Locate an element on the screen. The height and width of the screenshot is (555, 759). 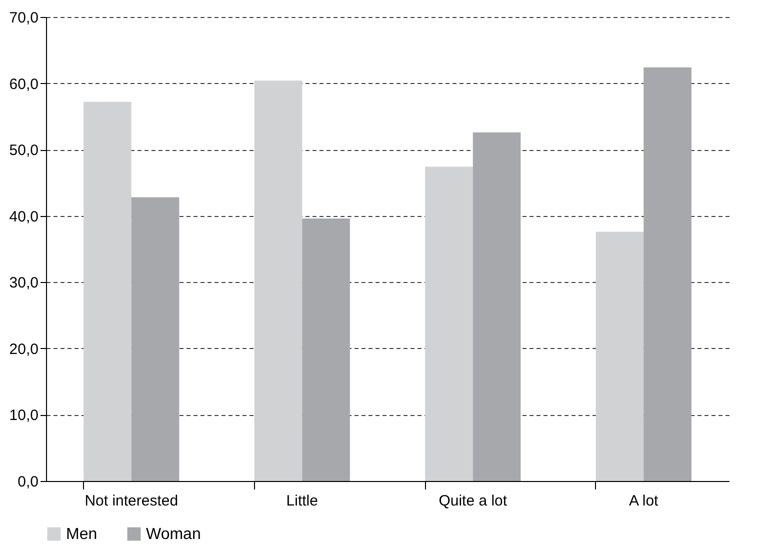
x-tick-label: A lot is located at coordinates (644, 501).